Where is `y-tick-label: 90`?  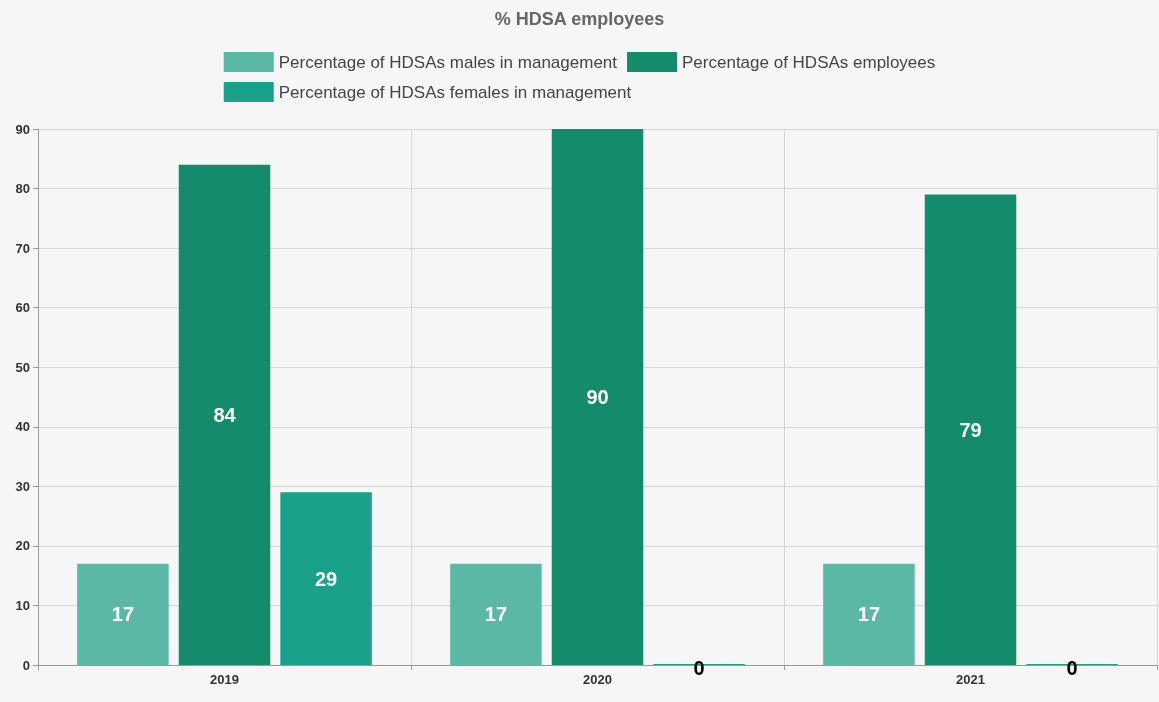
y-tick-label: 90 is located at coordinates (22, 129).